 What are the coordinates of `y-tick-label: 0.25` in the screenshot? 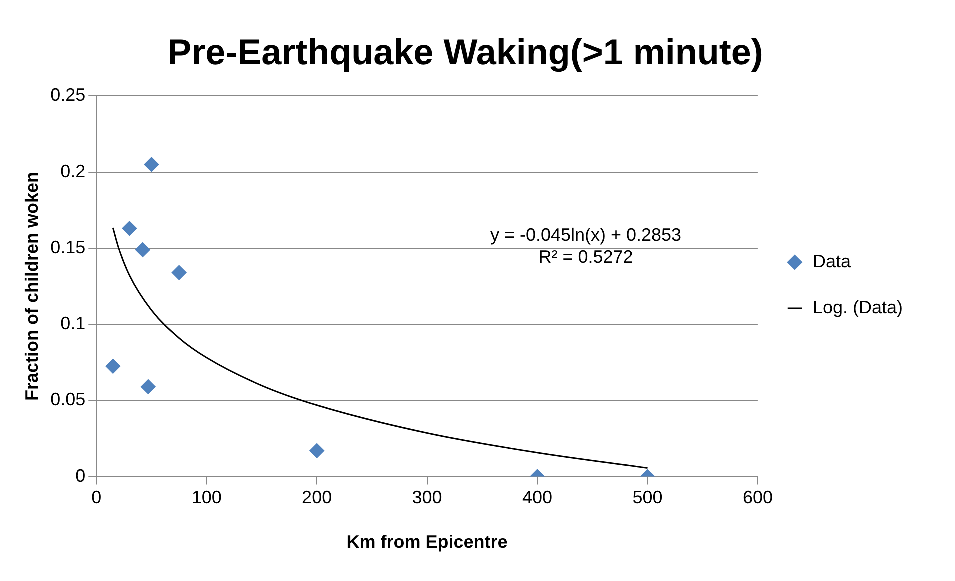 It's located at (68, 95).